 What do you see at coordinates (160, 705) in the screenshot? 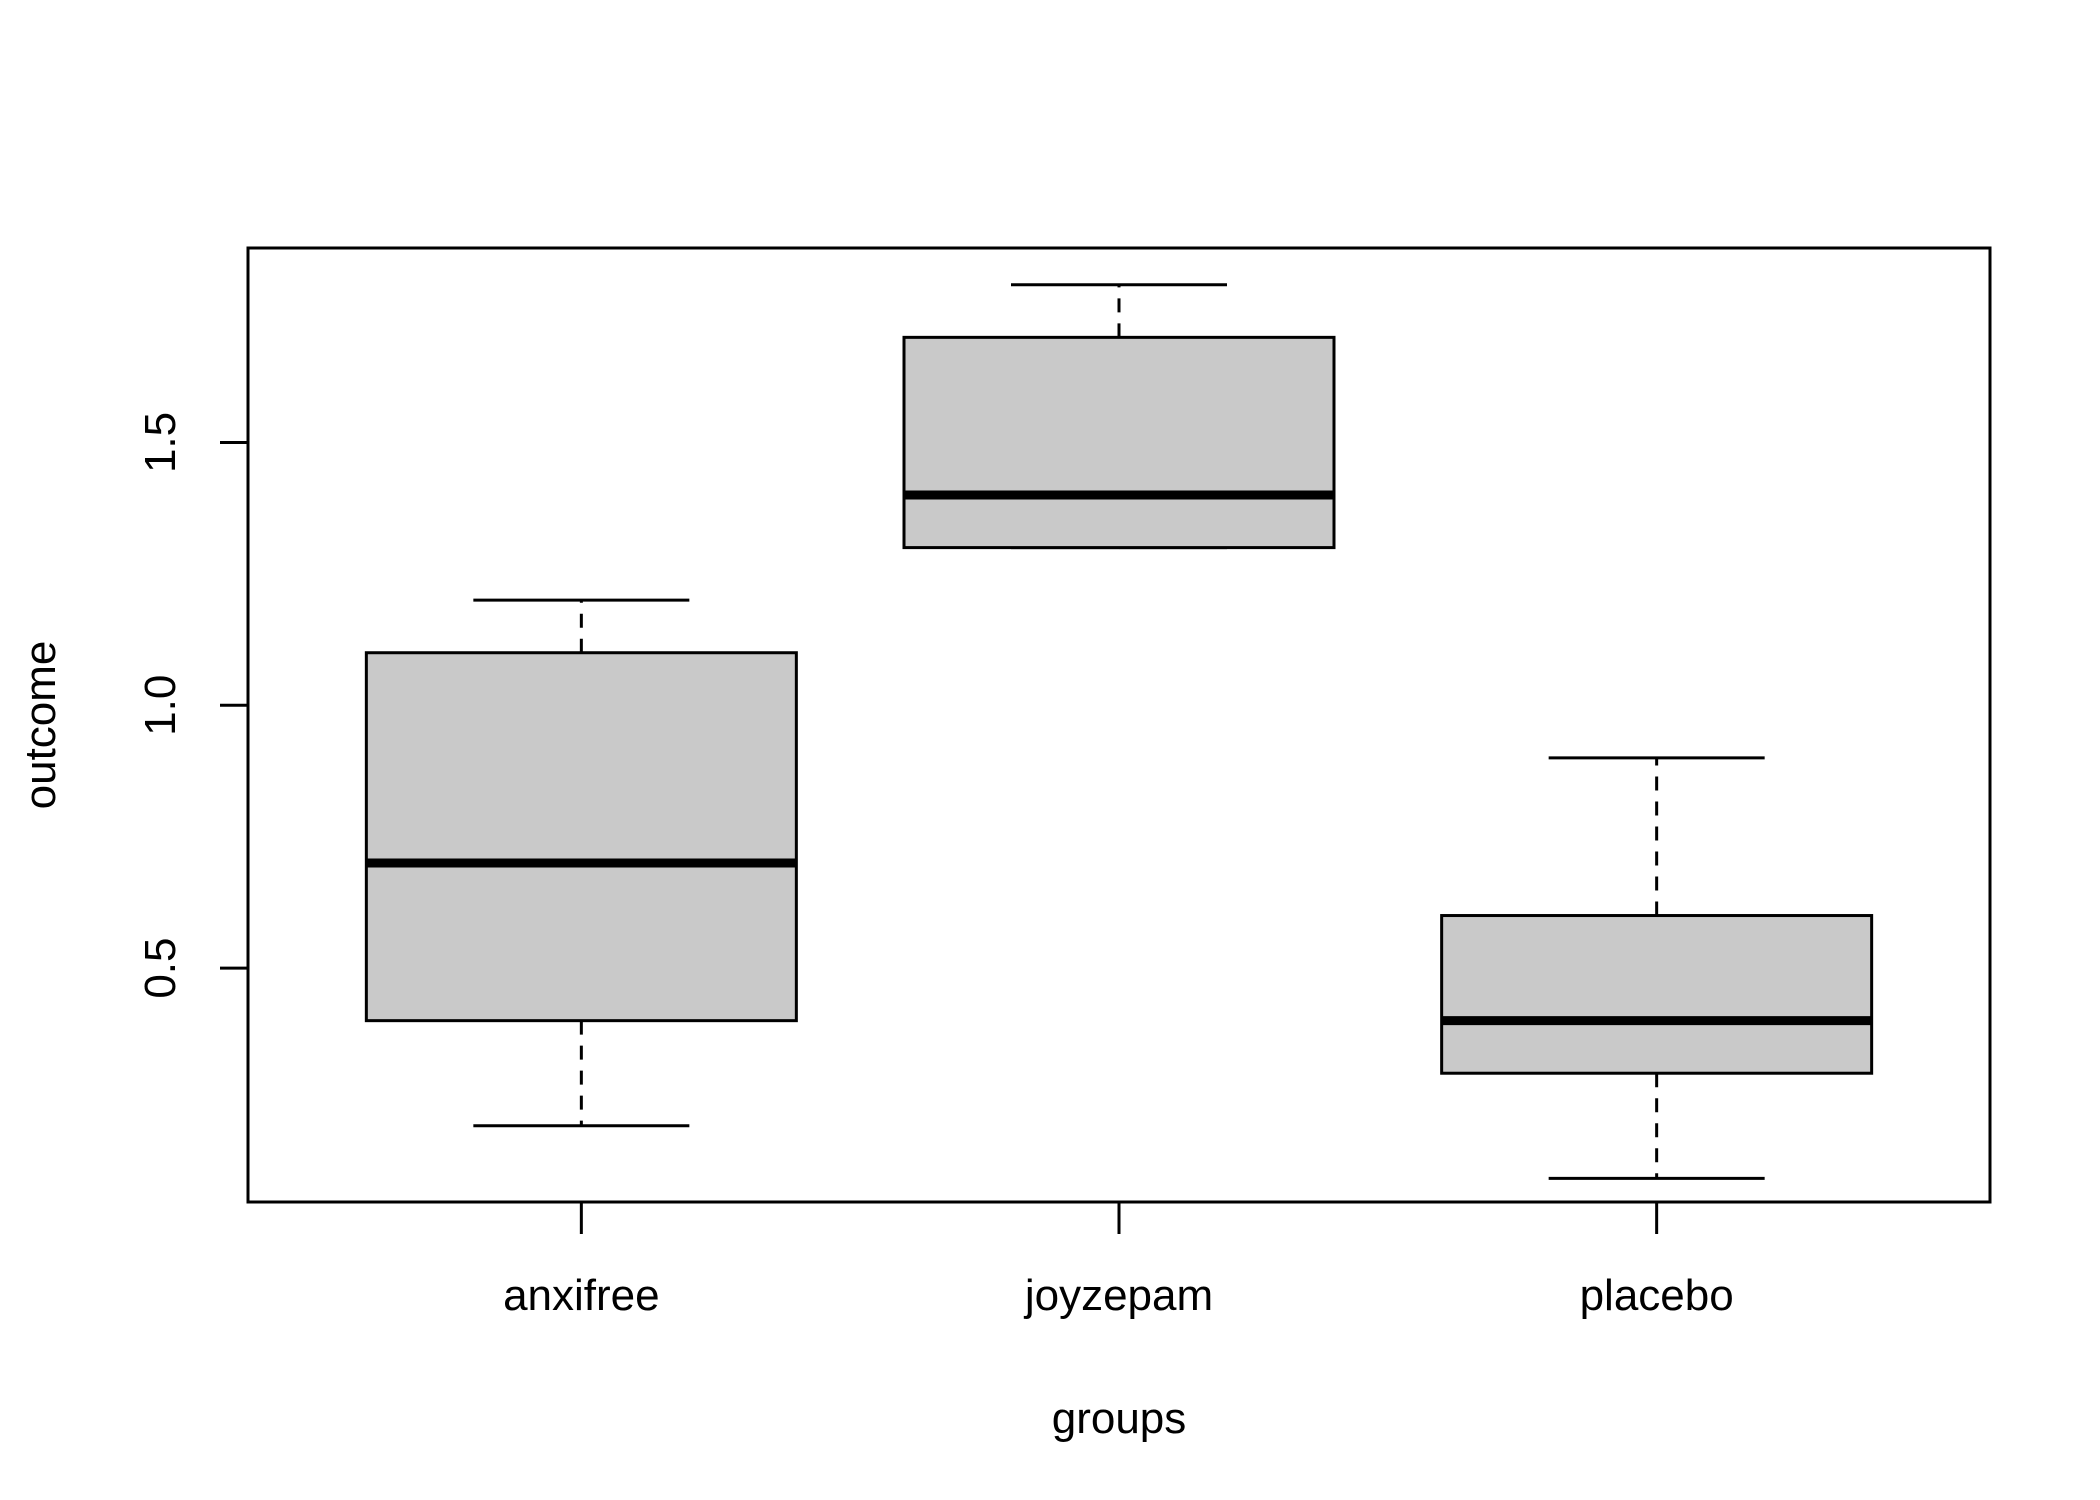
I see `y-tick-label: 1.0` at bounding box center [160, 705].